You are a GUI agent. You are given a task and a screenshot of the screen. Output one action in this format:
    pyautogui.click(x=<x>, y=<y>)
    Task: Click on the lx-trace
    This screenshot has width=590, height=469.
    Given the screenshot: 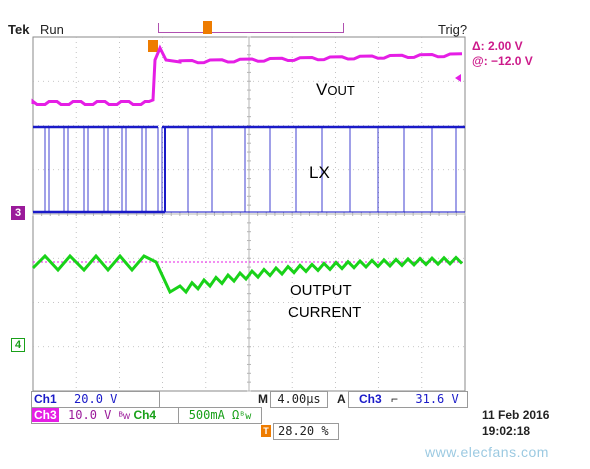 What is the action you would take?
    pyautogui.click(x=249, y=169)
    